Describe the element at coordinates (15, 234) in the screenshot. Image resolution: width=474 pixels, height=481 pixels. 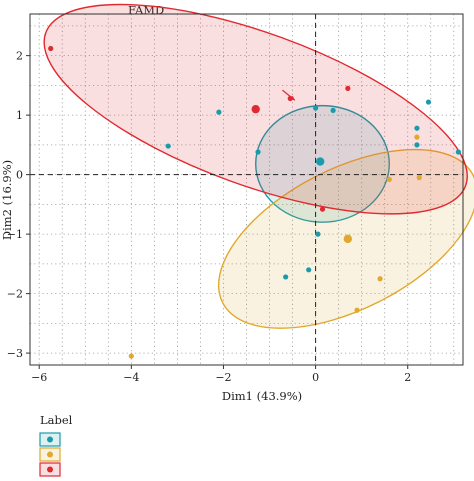
I see `y-tick-label: −1` at that location.